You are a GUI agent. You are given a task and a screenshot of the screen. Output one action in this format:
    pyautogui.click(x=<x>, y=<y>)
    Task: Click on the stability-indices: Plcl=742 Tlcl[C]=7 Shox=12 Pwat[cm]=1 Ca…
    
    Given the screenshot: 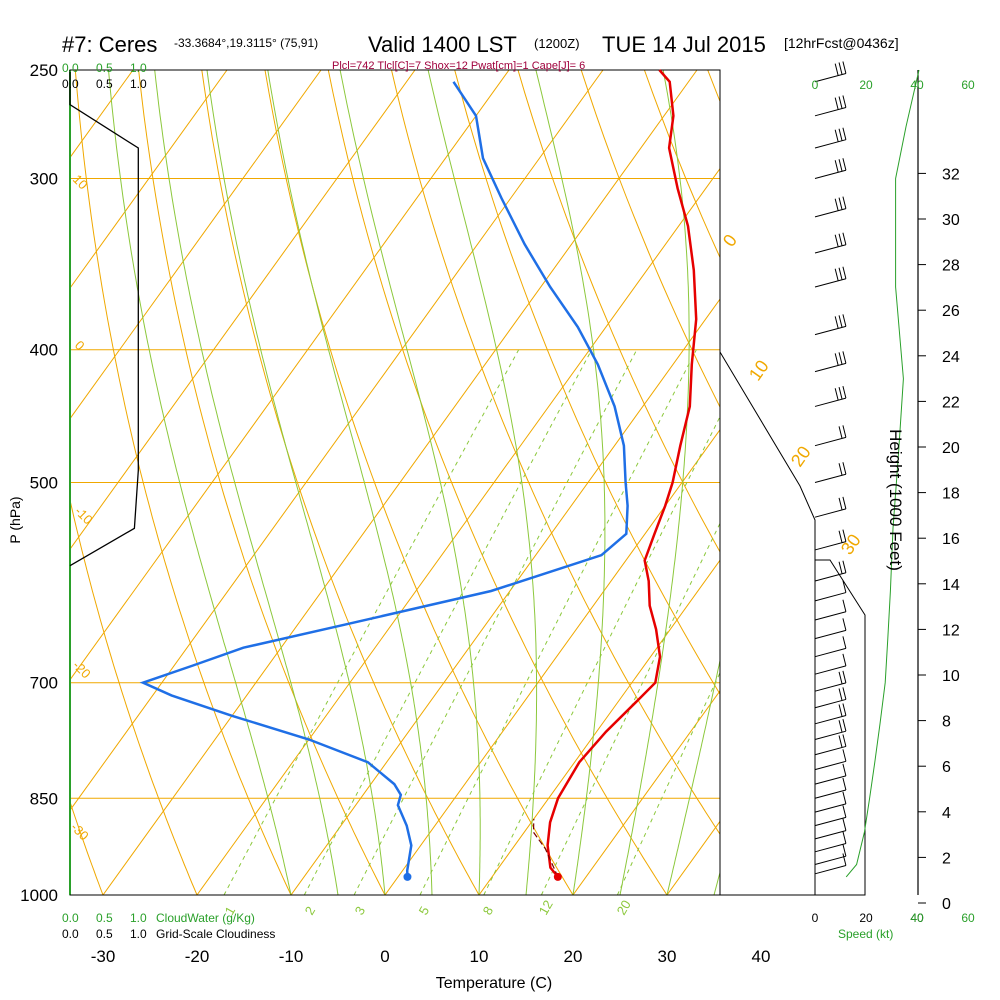 What is the action you would take?
    pyautogui.click(x=458, y=66)
    